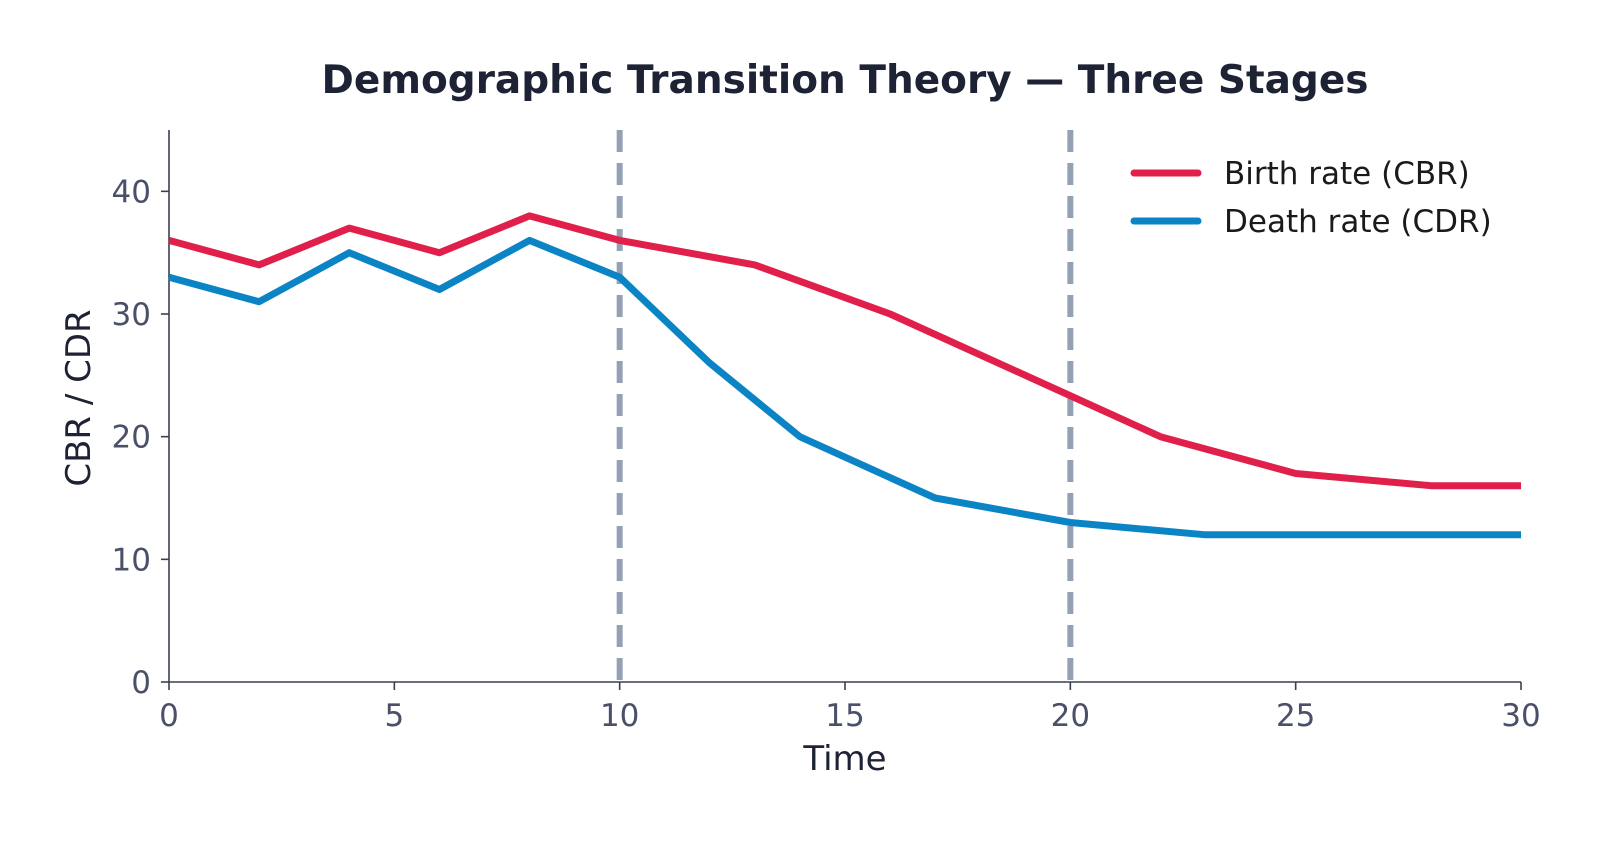 The image size is (1600, 843). Describe the element at coordinates (131, 315) in the screenshot. I see `y-tick-label: 30` at that location.